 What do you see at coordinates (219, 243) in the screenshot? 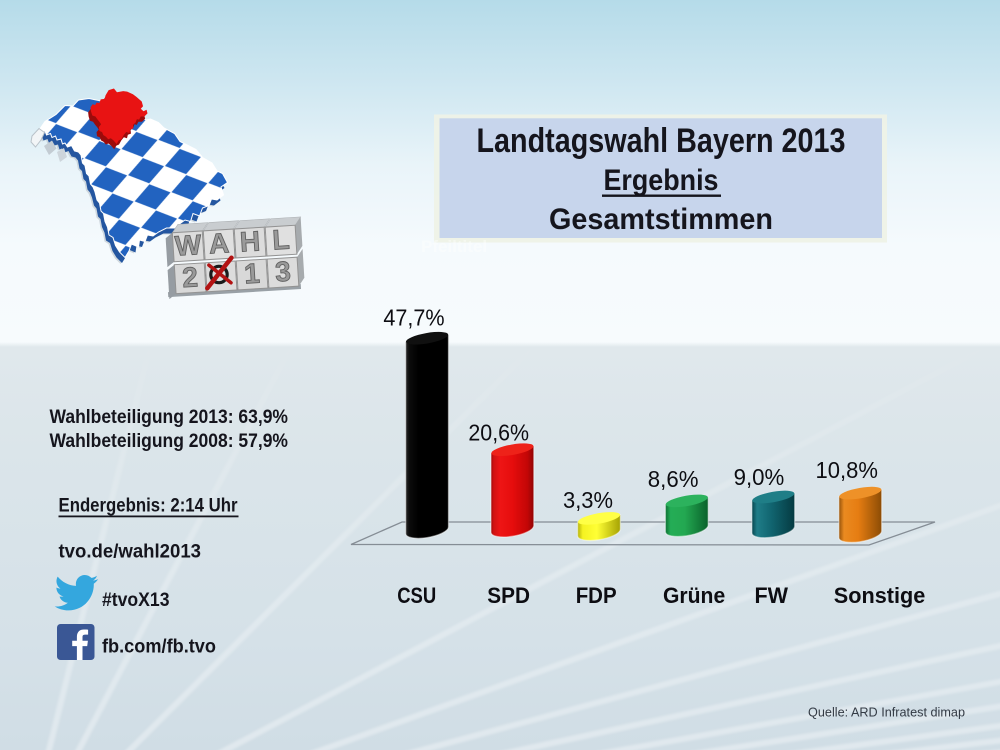
I see `svg-text: A` at bounding box center [219, 243].